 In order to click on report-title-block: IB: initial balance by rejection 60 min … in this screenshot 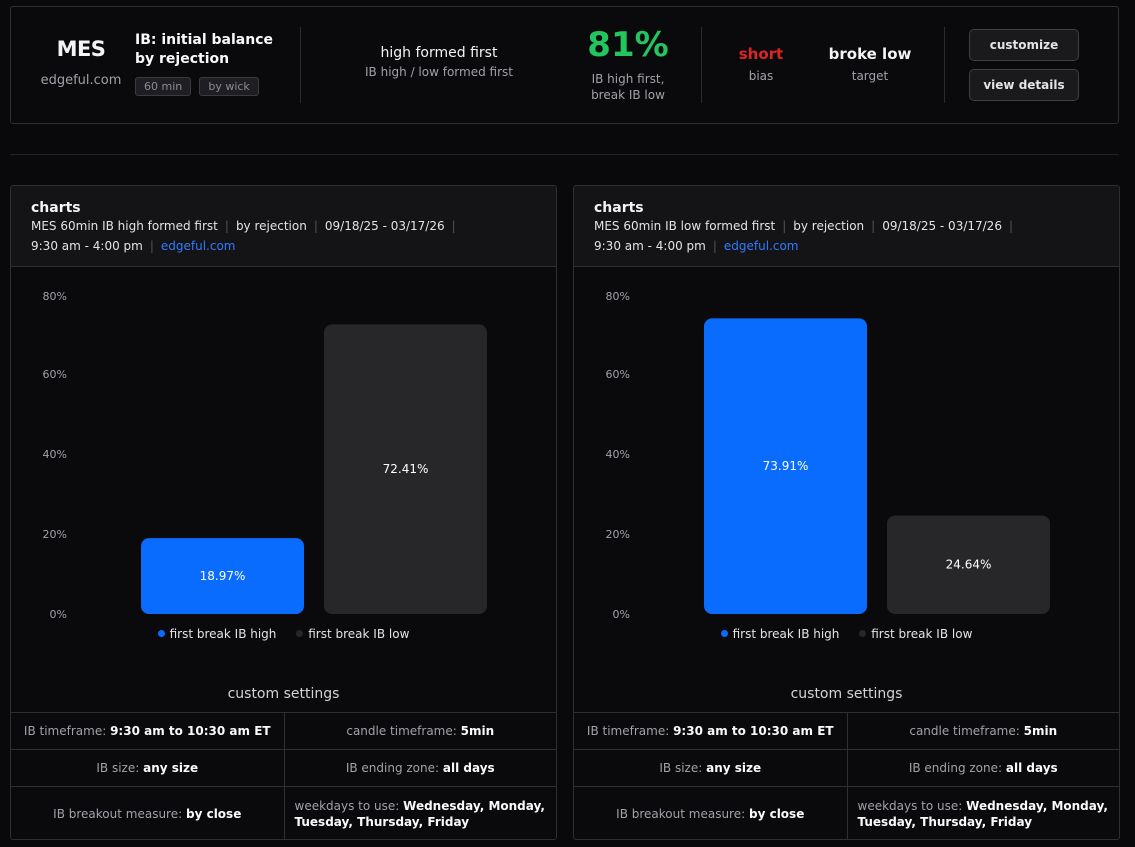, I will do `click(204, 63)`.